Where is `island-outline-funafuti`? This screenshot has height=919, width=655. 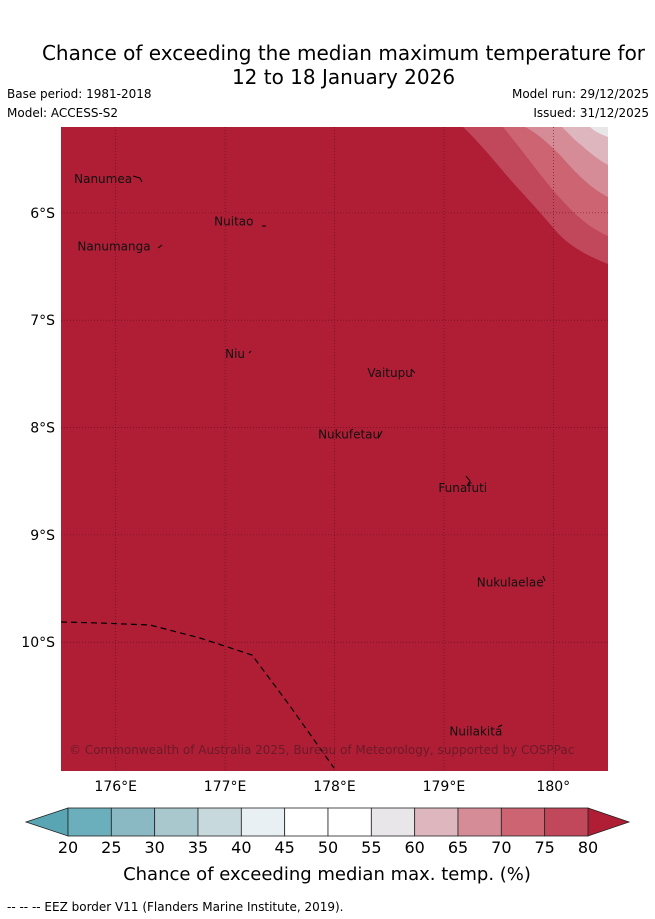 island-outline-funafuti is located at coordinates (468, 481).